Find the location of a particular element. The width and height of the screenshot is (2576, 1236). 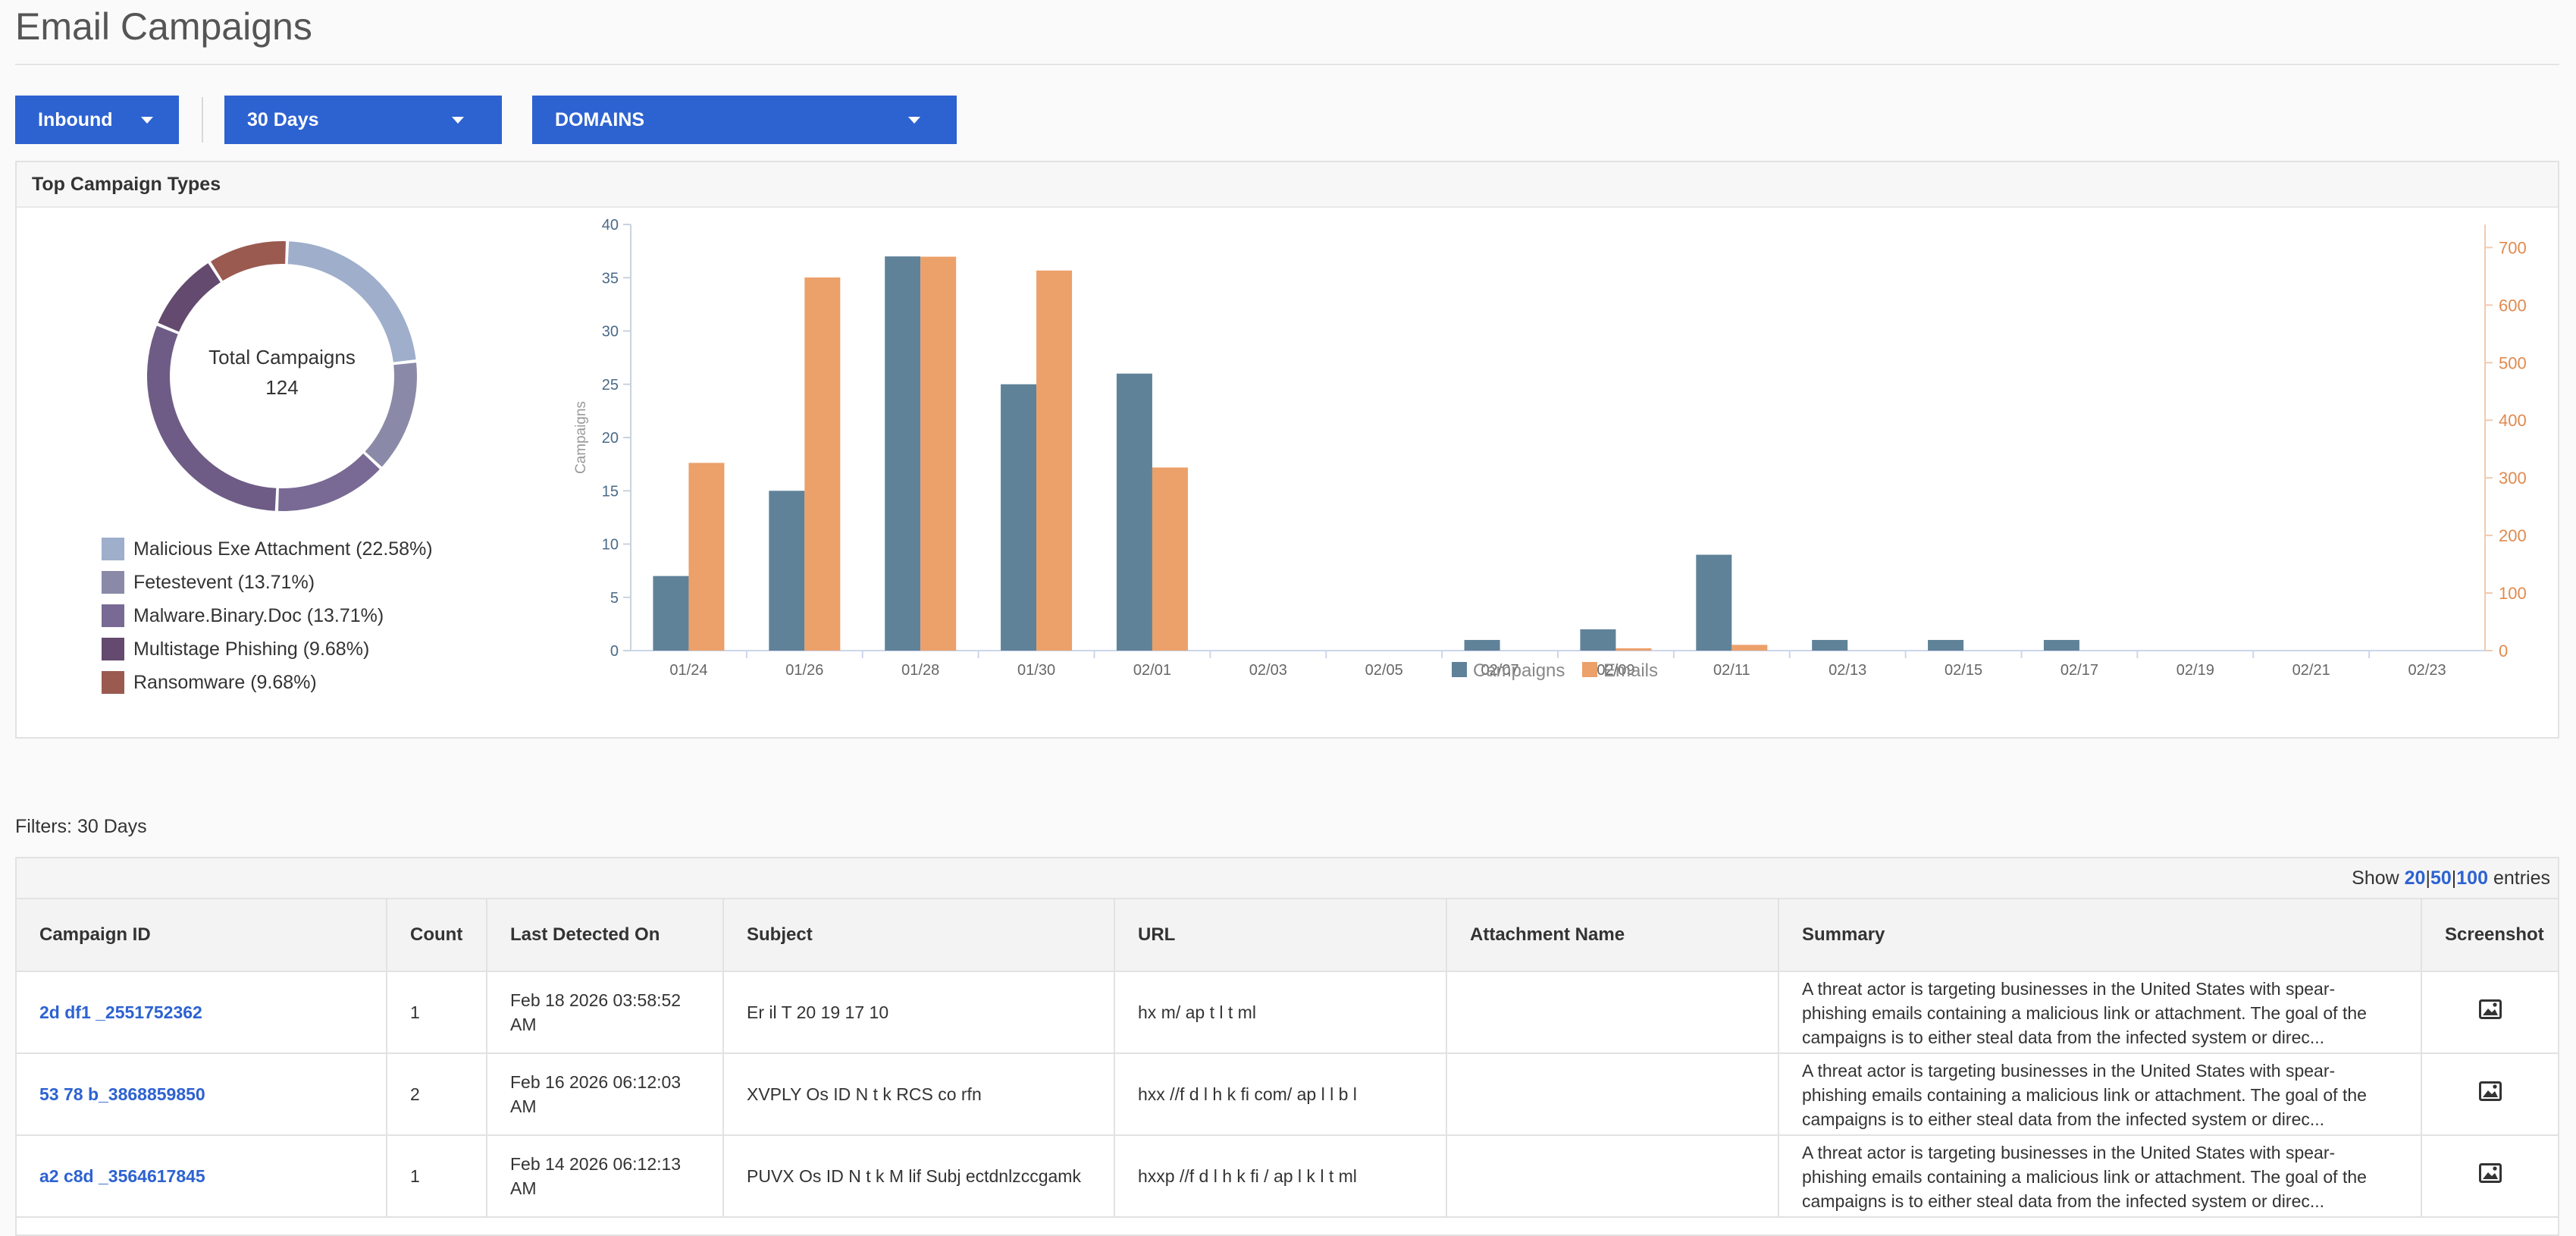

column-header: Attachment Name is located at coordinates (1612, 935).